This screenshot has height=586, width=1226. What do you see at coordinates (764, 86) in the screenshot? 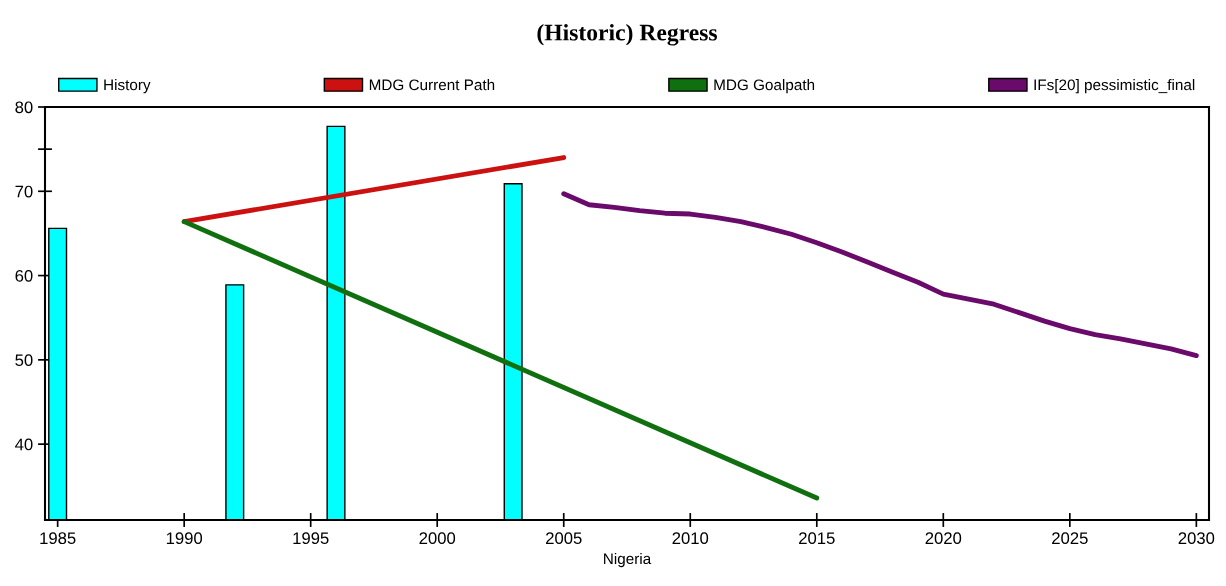
I see `legend-label: MDG Goalpath` at bounding box center [764, 86].